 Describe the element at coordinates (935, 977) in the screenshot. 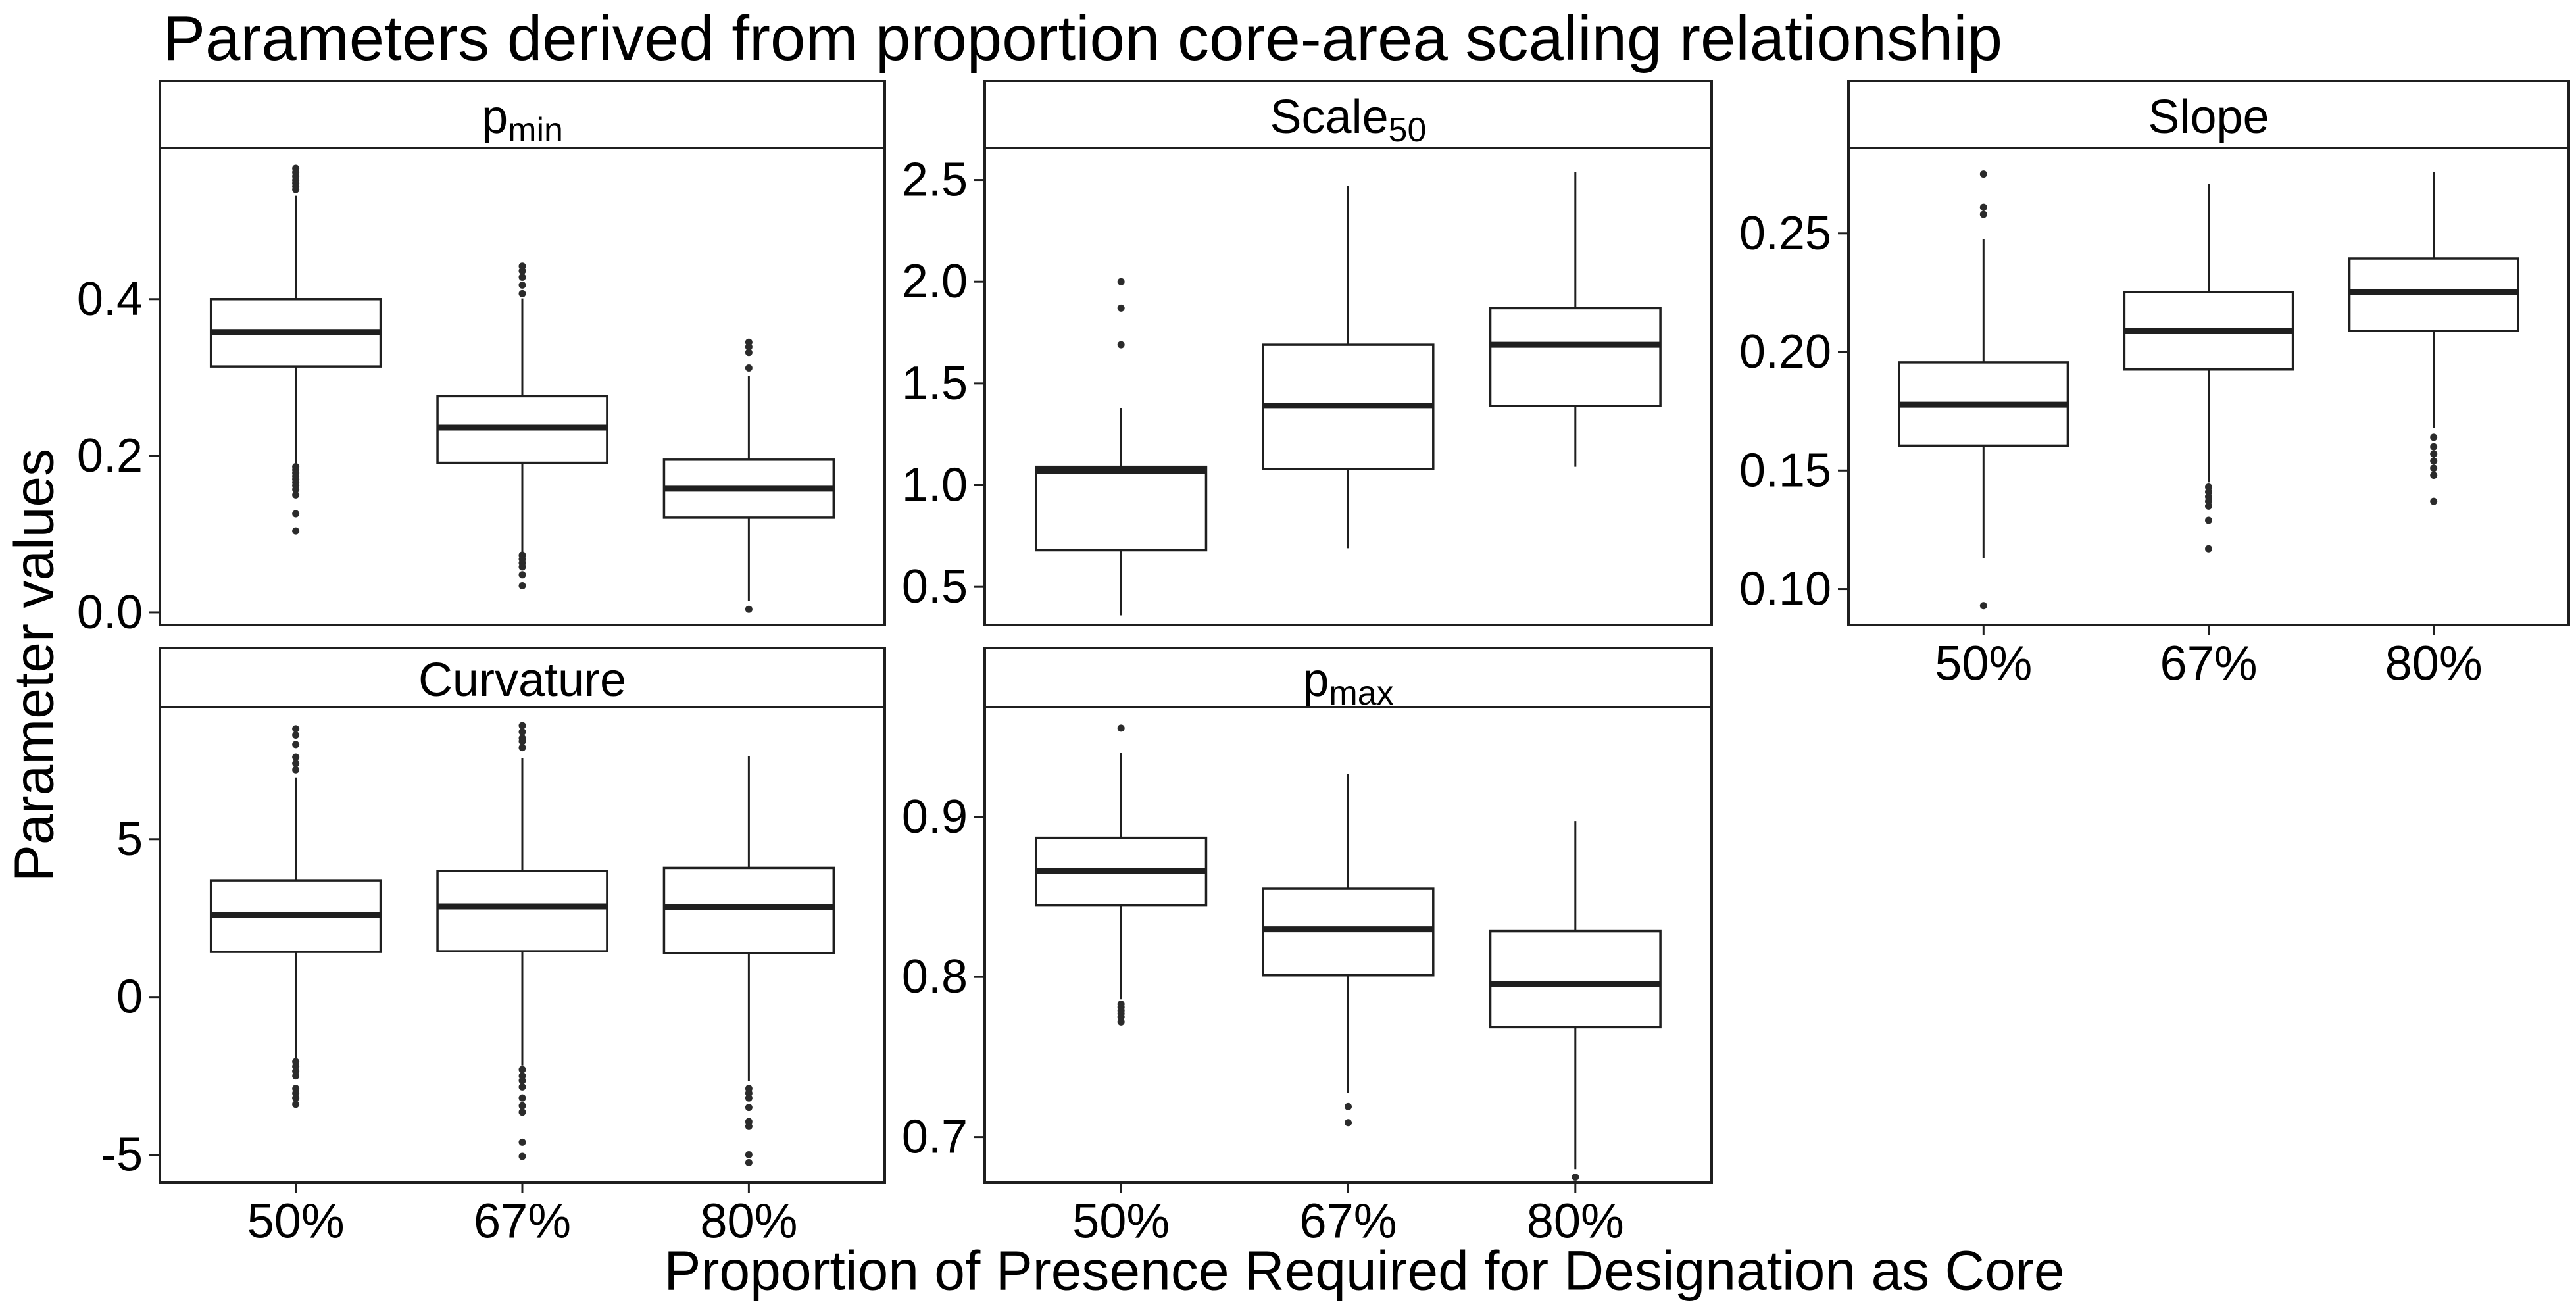

I see `y-tick-label-pmax-0.8: 0.8` at that location.